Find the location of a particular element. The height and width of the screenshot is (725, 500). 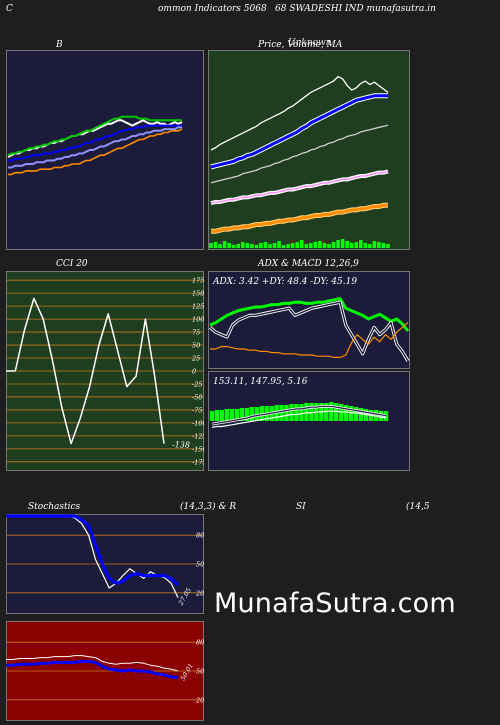

price-ma-title-overlay: Unknown is located at coordinates (310, 43).